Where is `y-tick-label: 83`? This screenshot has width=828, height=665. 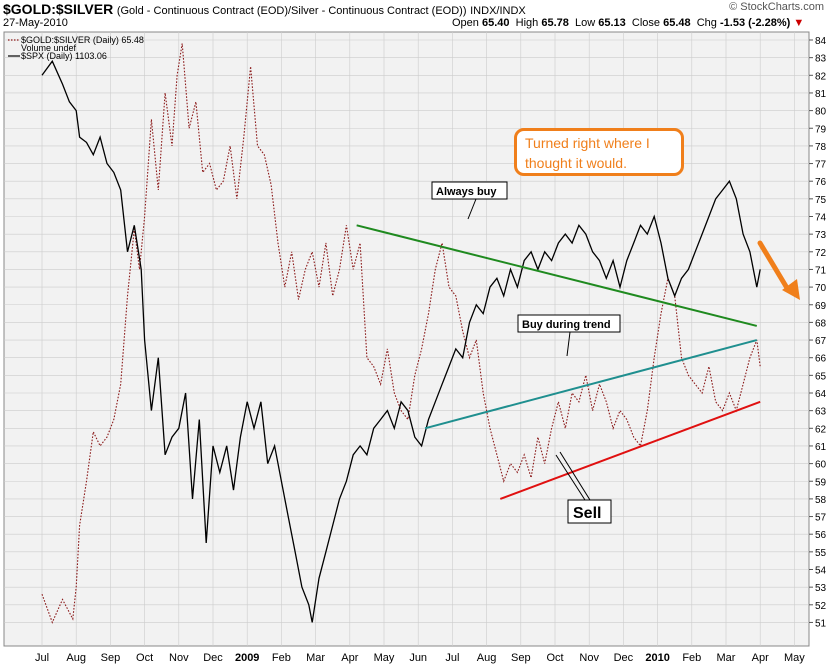
y-tick-label: 83 is located at coordinates (821, 59).